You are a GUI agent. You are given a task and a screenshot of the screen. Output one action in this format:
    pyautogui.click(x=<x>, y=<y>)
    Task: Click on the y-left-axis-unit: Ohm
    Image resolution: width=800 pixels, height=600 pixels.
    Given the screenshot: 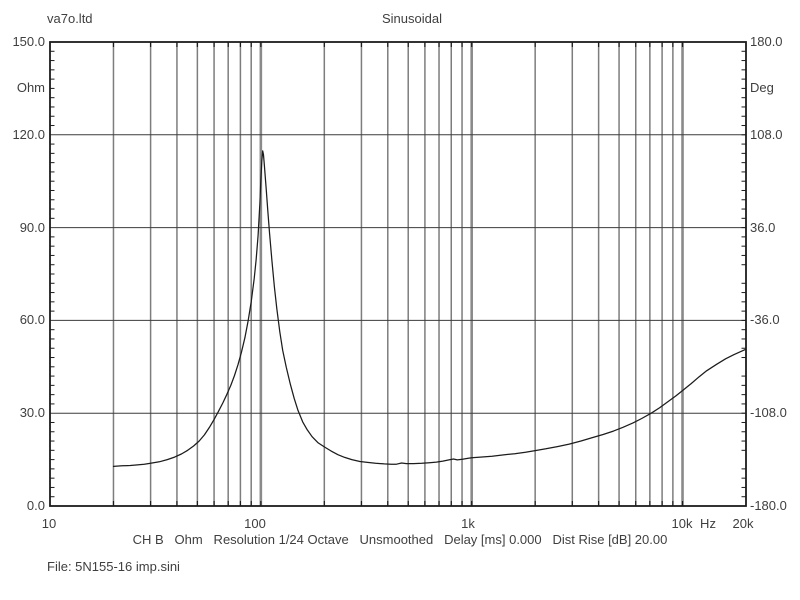 What is the action you would take?
    pyautogui.click(x=30, y=87)
    